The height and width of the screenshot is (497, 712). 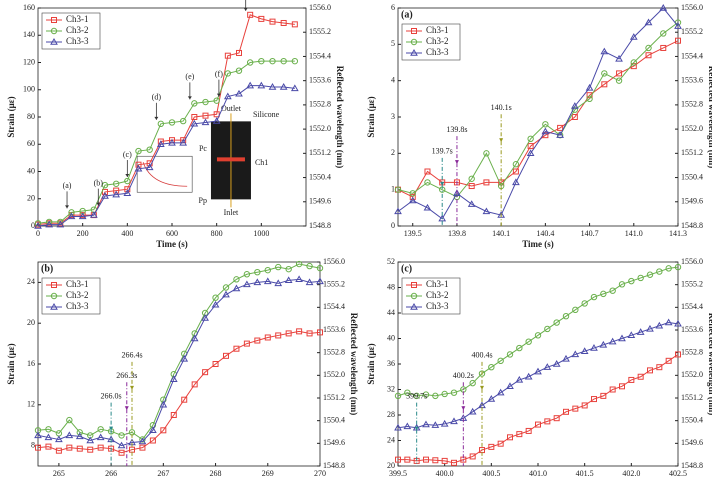 I want to click on x-tick-label: 0, so click(x=38, y=233).